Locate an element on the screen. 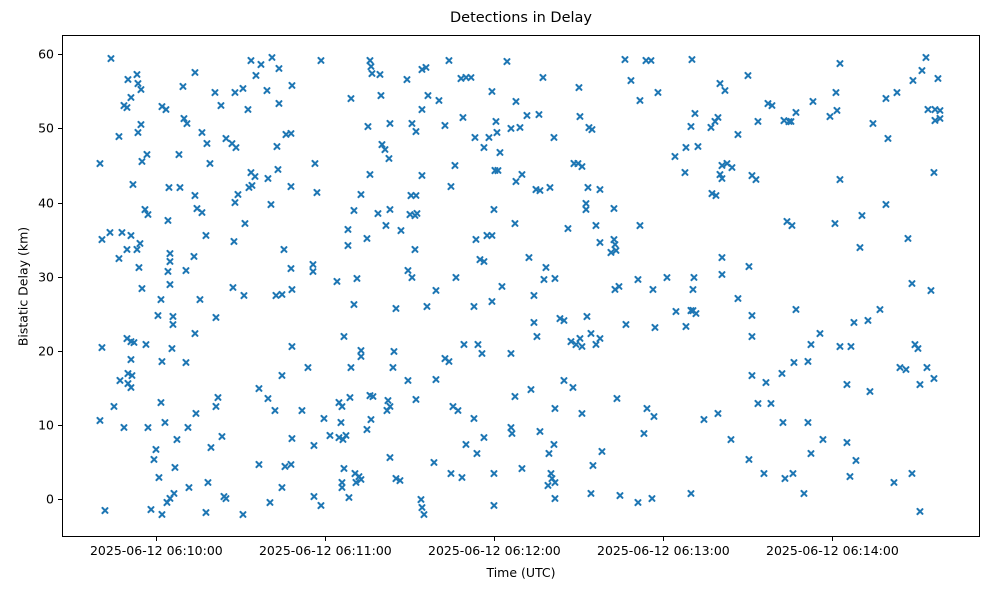 This screenshot has width=989, height=590. y-tick-label: 10 is located at coordinates (46, 425).